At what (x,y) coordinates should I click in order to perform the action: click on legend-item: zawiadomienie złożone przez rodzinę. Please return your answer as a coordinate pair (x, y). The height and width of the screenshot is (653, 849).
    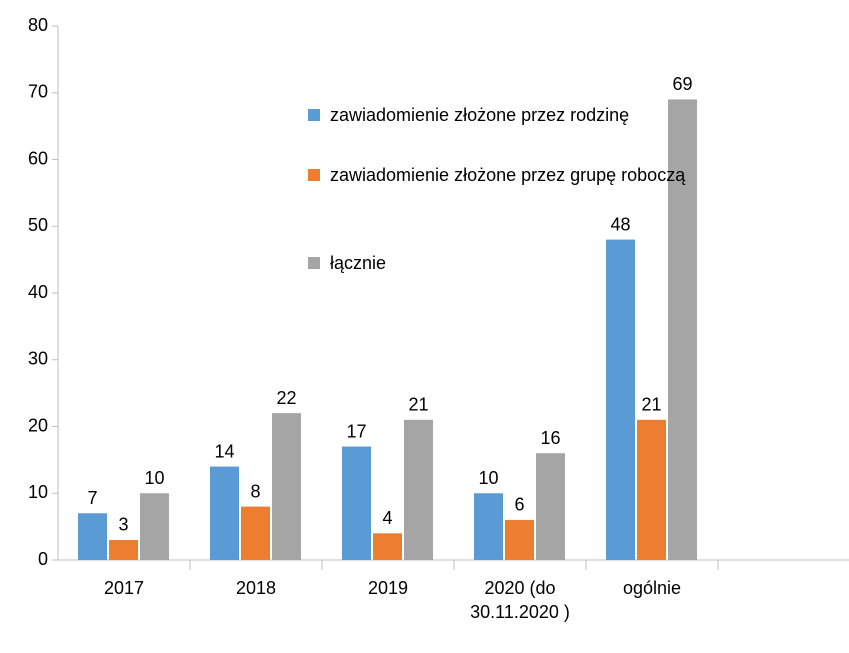
    Looking at the image, I should click on (519, 115).